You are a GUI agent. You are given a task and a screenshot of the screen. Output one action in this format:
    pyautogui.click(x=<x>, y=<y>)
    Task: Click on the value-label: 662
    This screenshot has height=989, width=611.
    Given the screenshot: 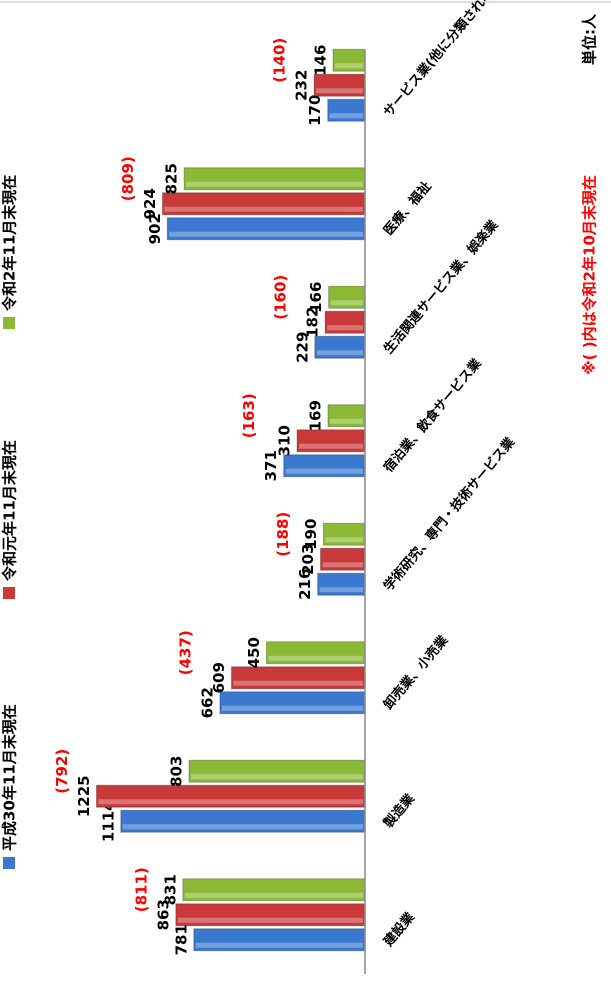 What is the action you would take?
    pyautogui.click(x=207, y=702)
    